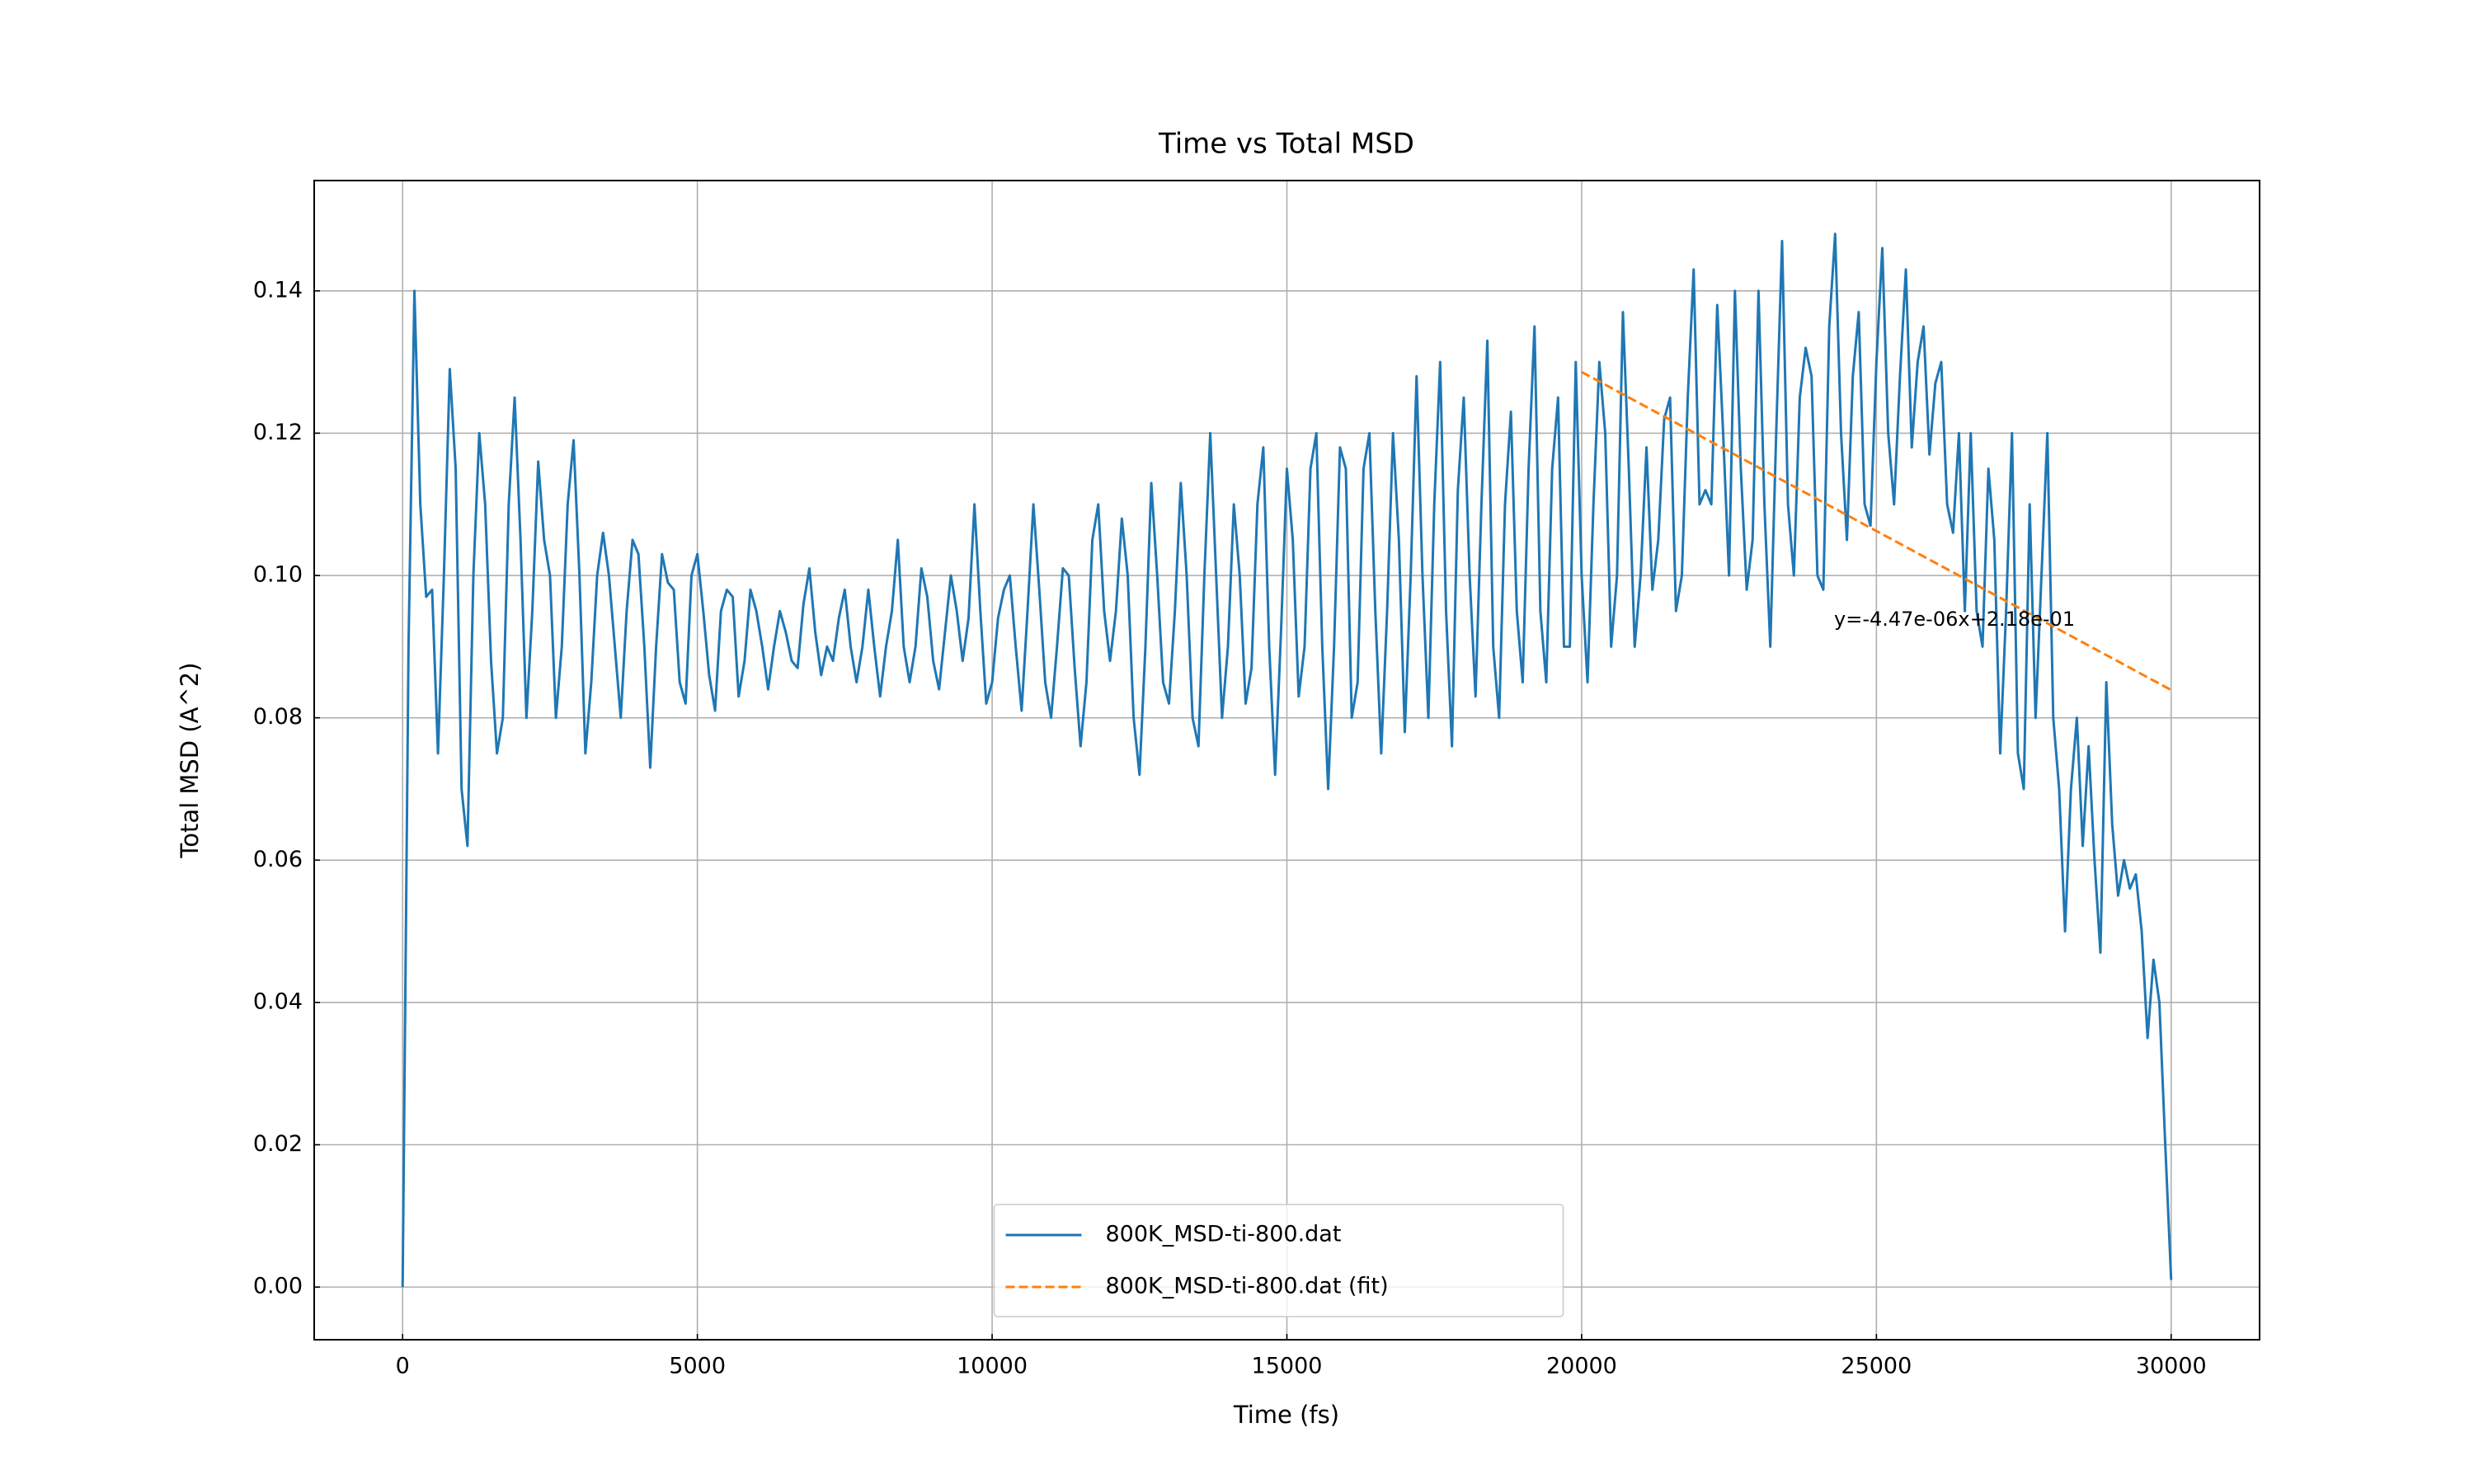  Describe the element at coordinates (278, 290) in the screenshot. I see `y-tick-label: 0.14` at that location.